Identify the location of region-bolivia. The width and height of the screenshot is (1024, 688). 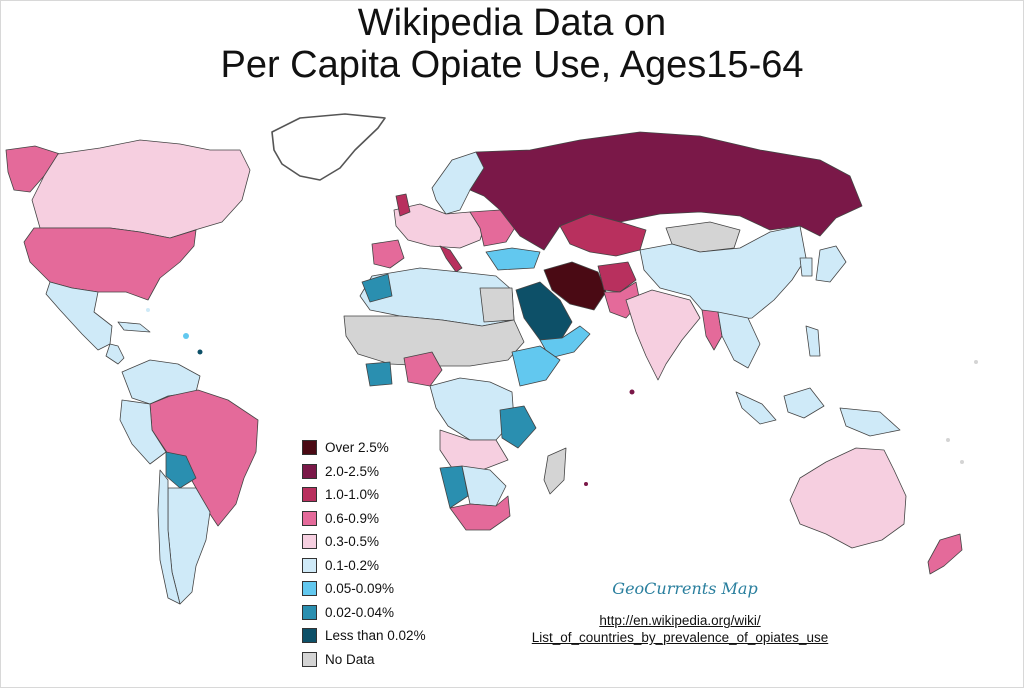
(181, 470).